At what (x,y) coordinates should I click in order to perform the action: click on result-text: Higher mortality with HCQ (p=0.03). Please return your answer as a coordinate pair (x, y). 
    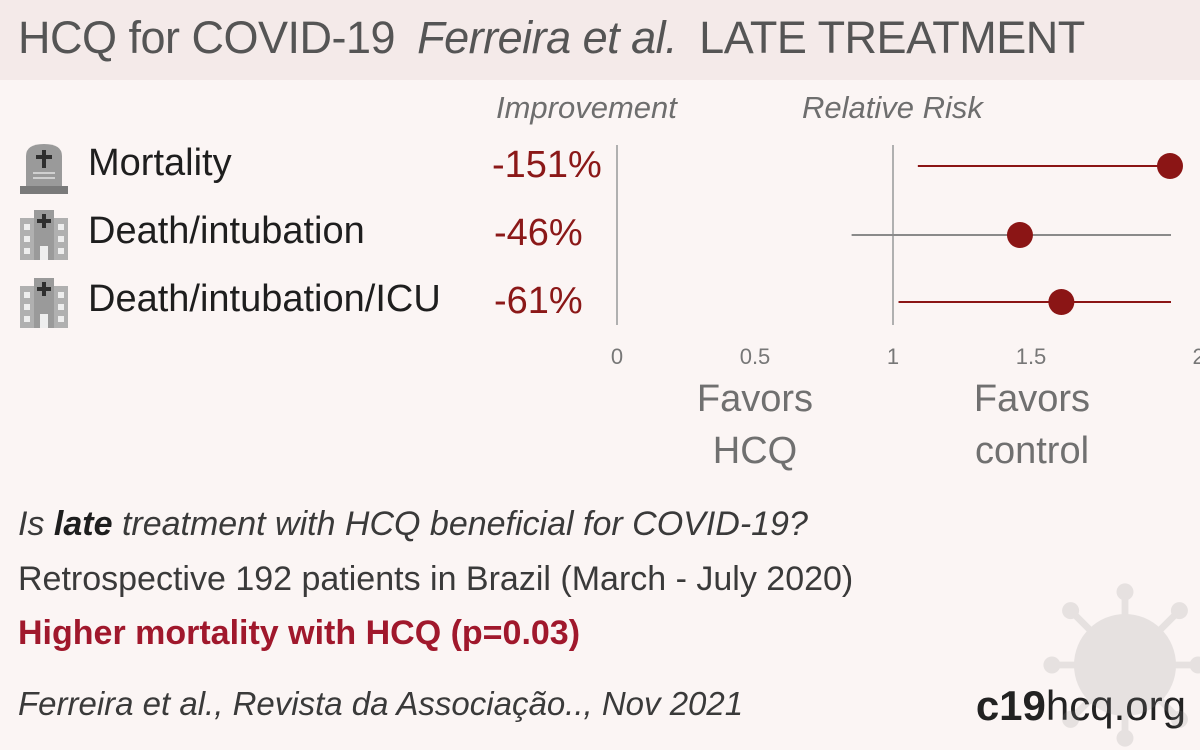
    Looking at the image, I should click on (299, 633).